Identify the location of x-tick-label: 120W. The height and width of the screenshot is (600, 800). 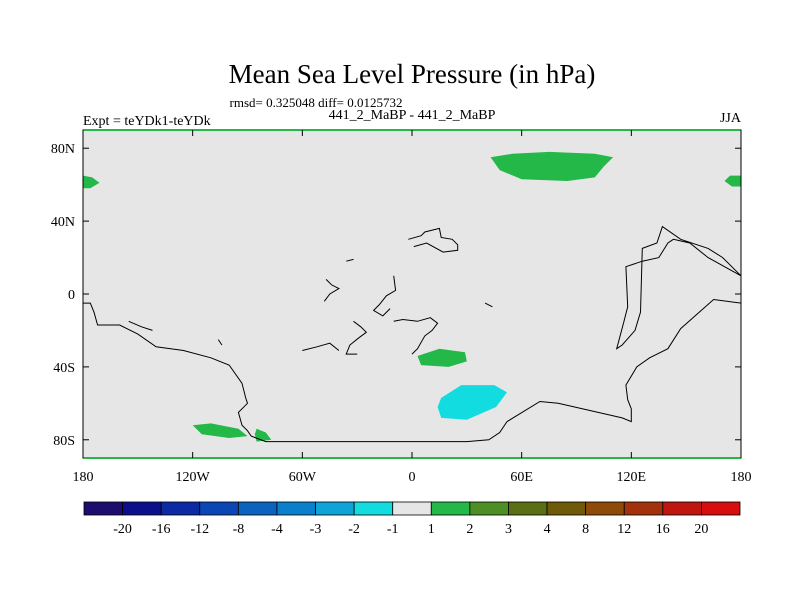
(193, 477).